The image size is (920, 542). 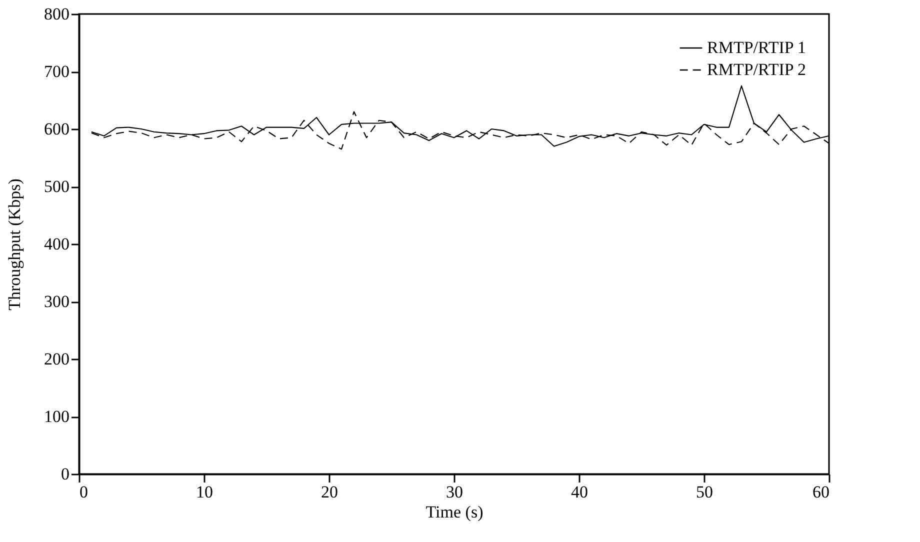 I want to click on y-tick-label: 100, so click(x=57, y=416).